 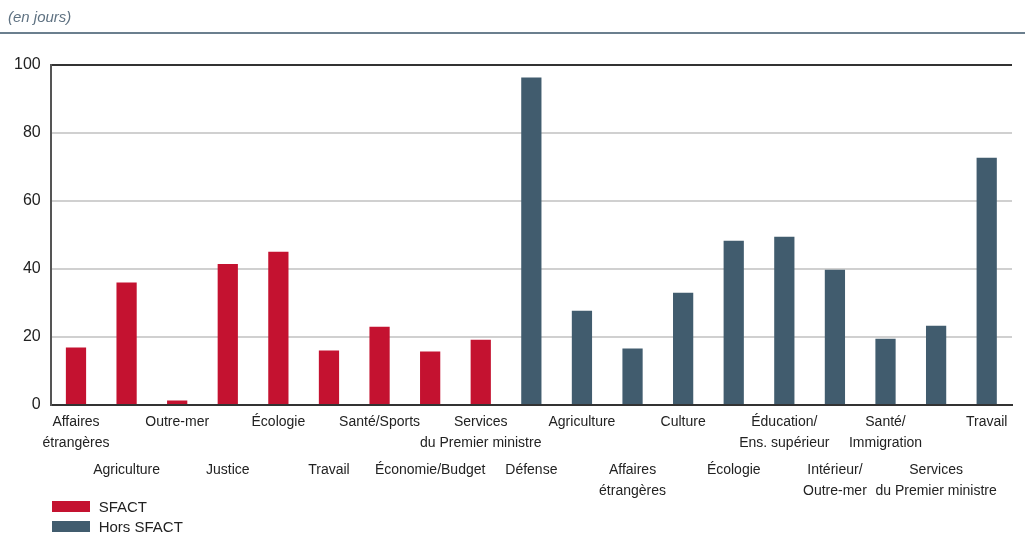 What do you see at coordinates (784, 431) in the screenshot?
I see `x-tick-label: Éducation/ Ens. supérieur` at bounding box center [784, 431].